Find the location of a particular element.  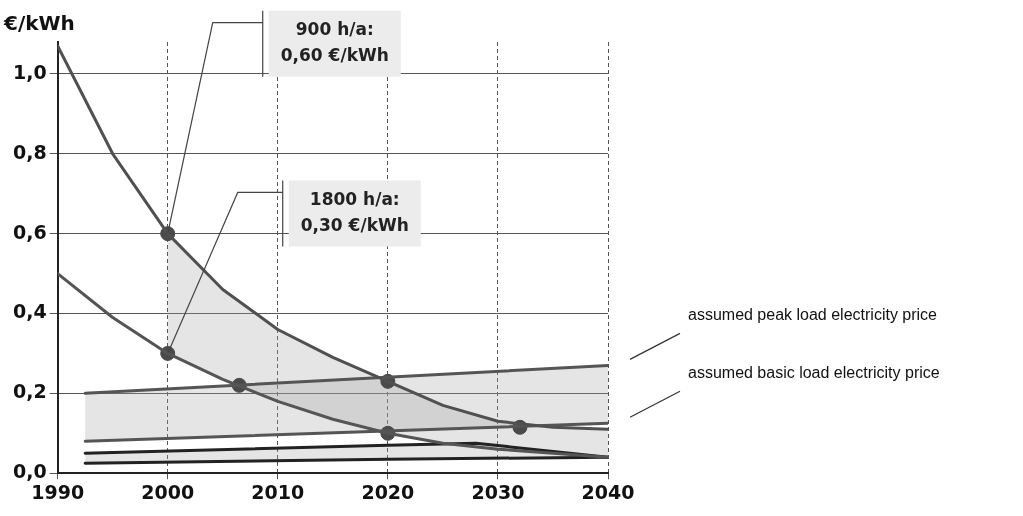

text: assumed basic load electricity price is located at coordinates (814, 372).